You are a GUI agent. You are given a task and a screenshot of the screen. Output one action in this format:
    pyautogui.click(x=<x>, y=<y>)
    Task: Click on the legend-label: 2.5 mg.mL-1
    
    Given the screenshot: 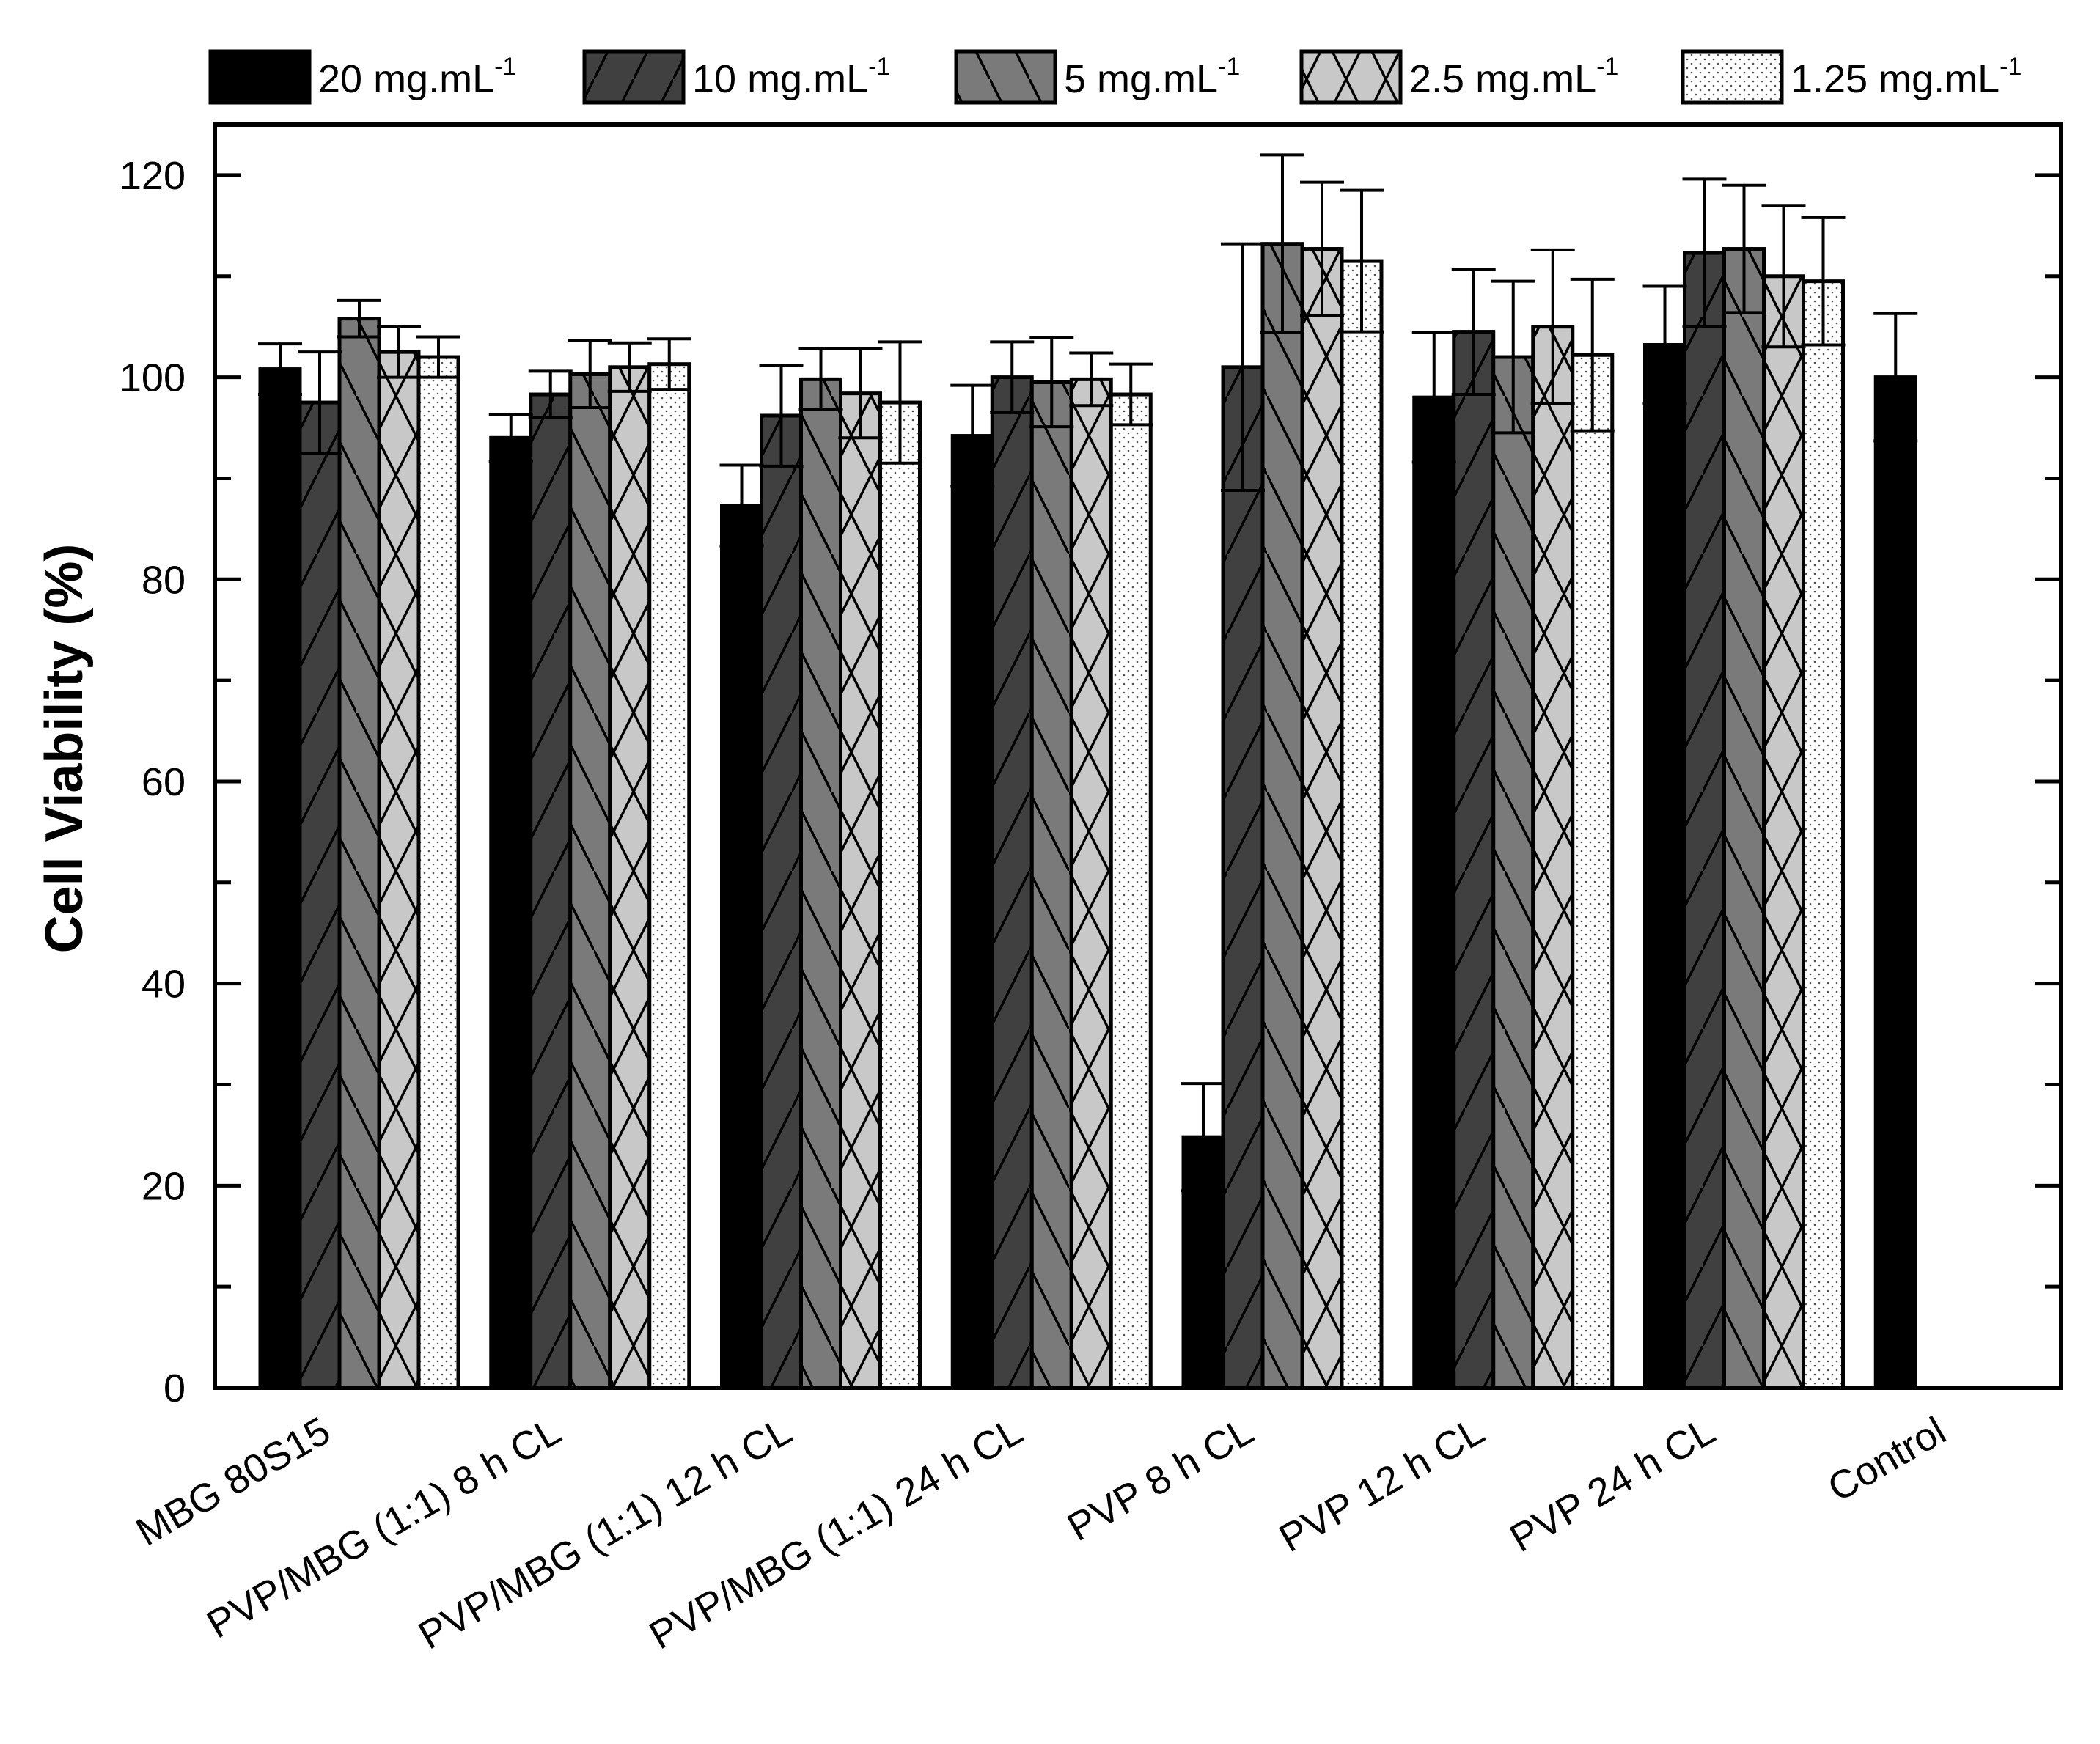 What is the action you would take?
    pyautogui.click(x=1513, y=77)
    